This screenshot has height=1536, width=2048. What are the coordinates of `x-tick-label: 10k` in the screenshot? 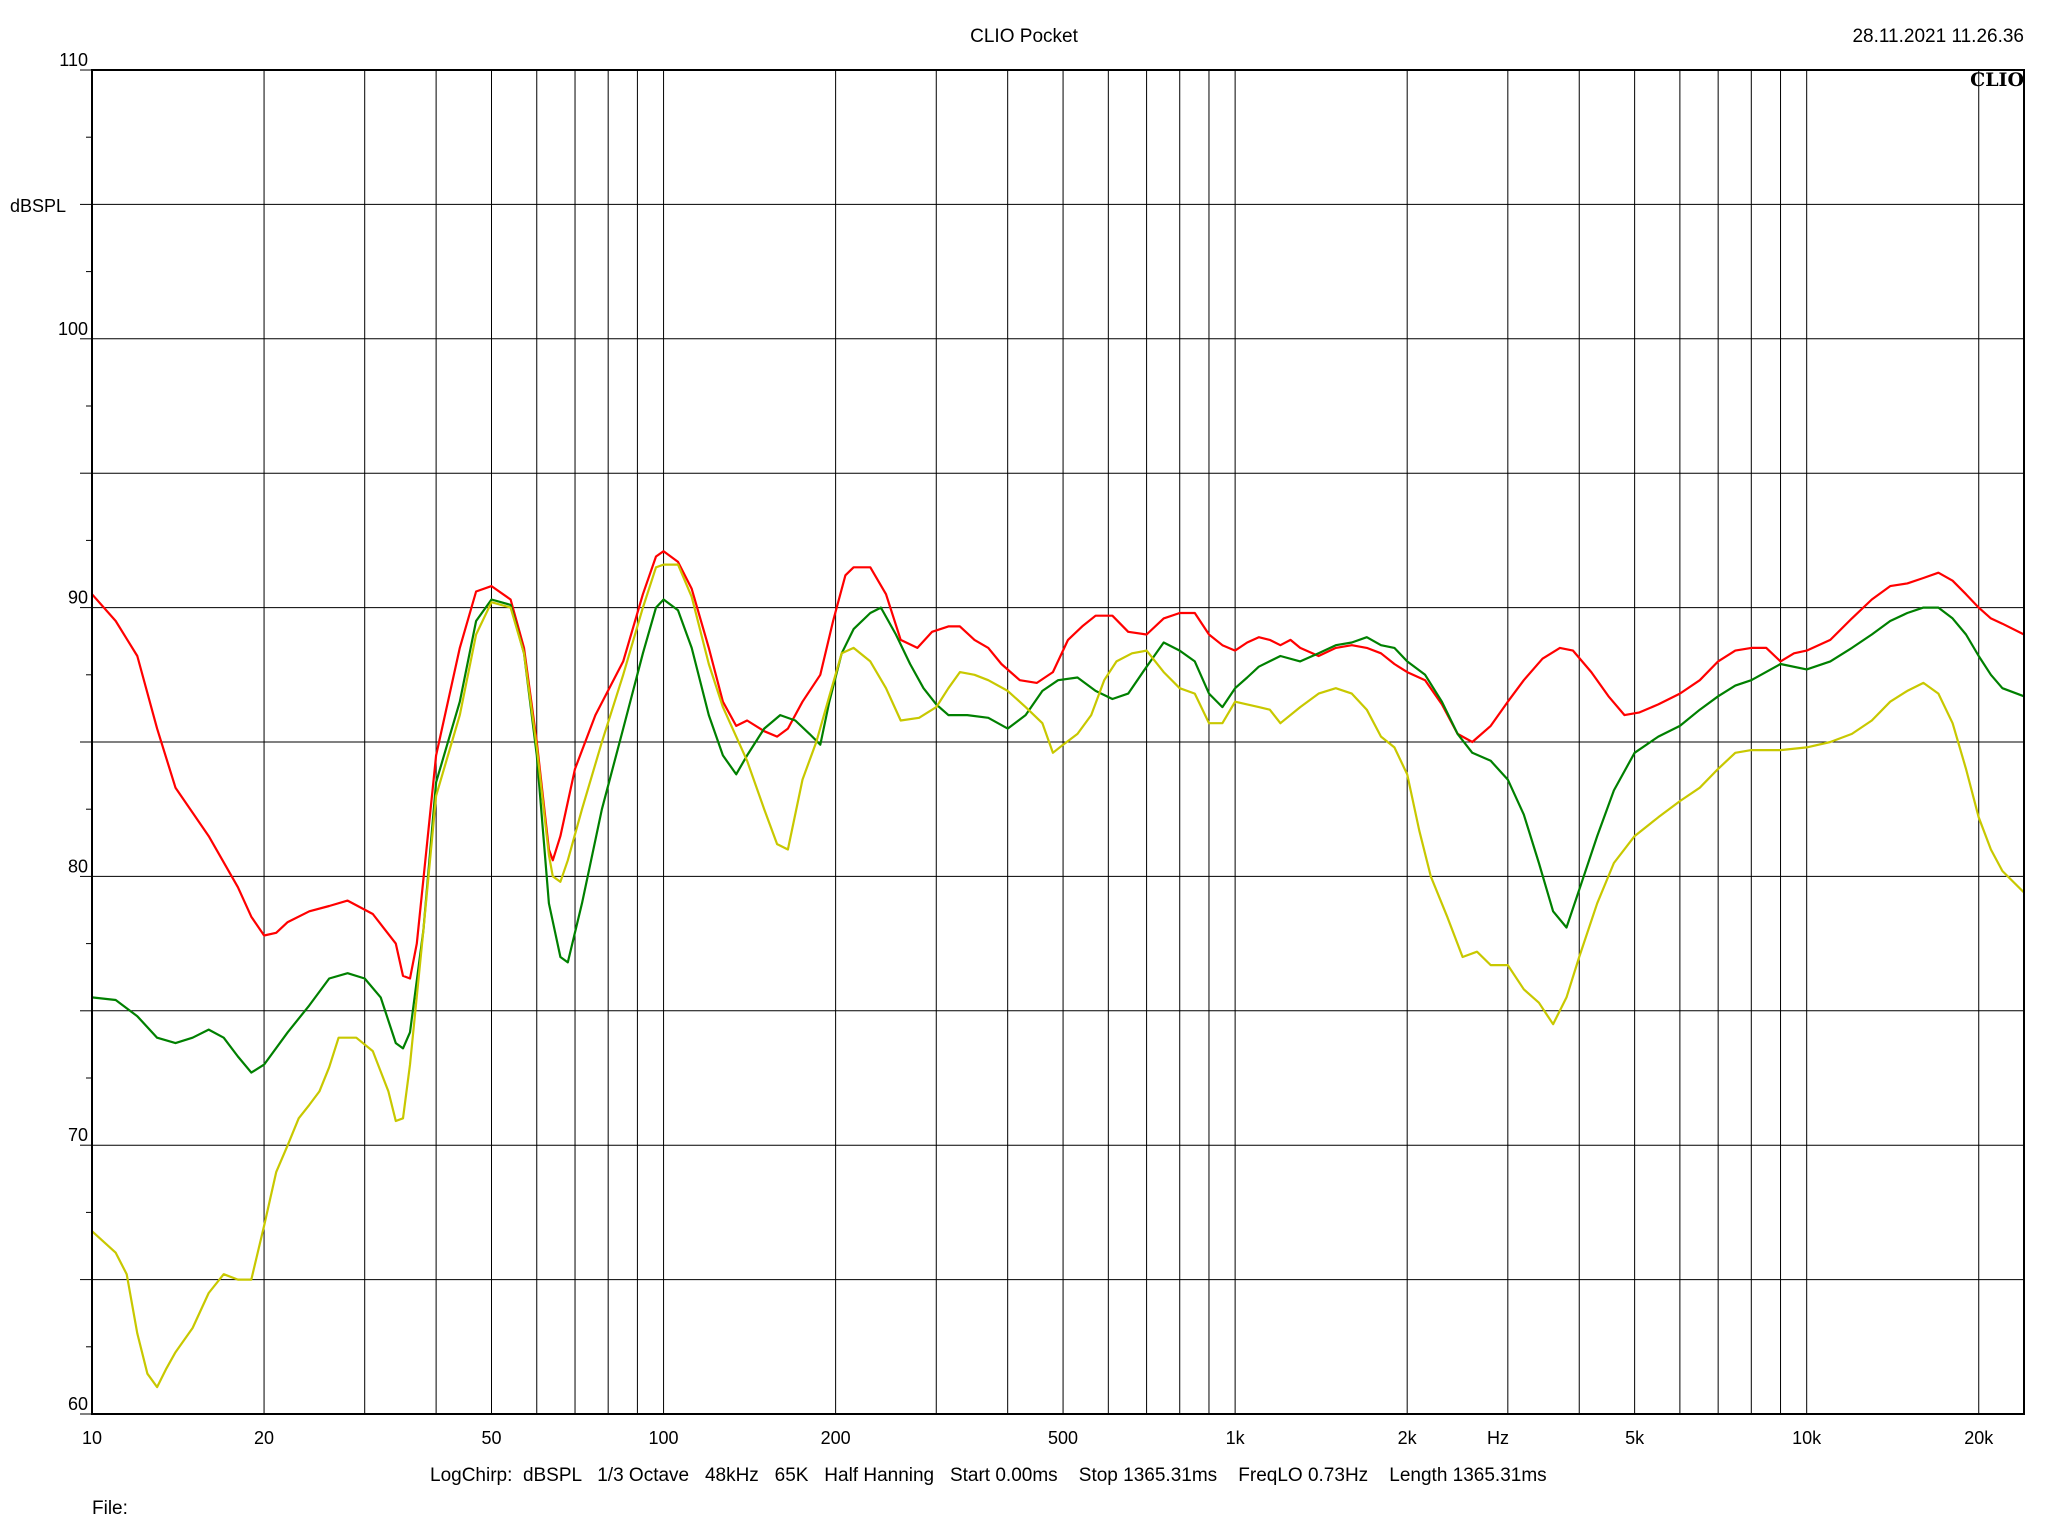 It's located at (1807, 1438).